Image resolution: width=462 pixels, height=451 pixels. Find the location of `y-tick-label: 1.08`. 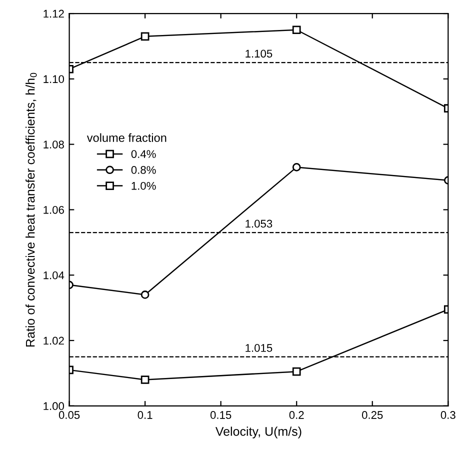

y-tick-label: 1.08 is located at coordinates (54, 144).